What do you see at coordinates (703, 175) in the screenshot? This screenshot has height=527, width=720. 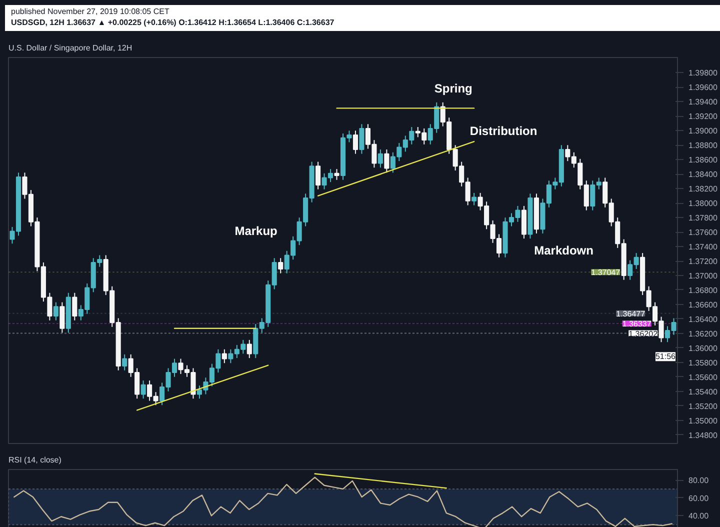 I see `y-tick-label: 1.38400` at bounding box center [703, 175].